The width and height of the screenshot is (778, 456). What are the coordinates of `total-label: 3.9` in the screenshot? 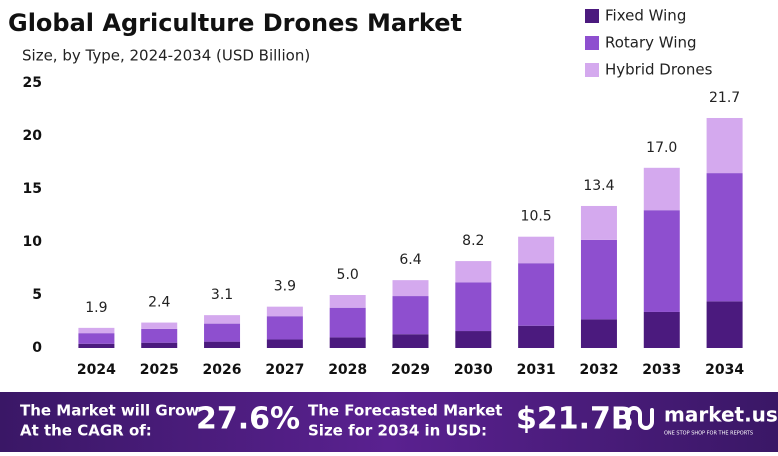 It's located at (285, 287).